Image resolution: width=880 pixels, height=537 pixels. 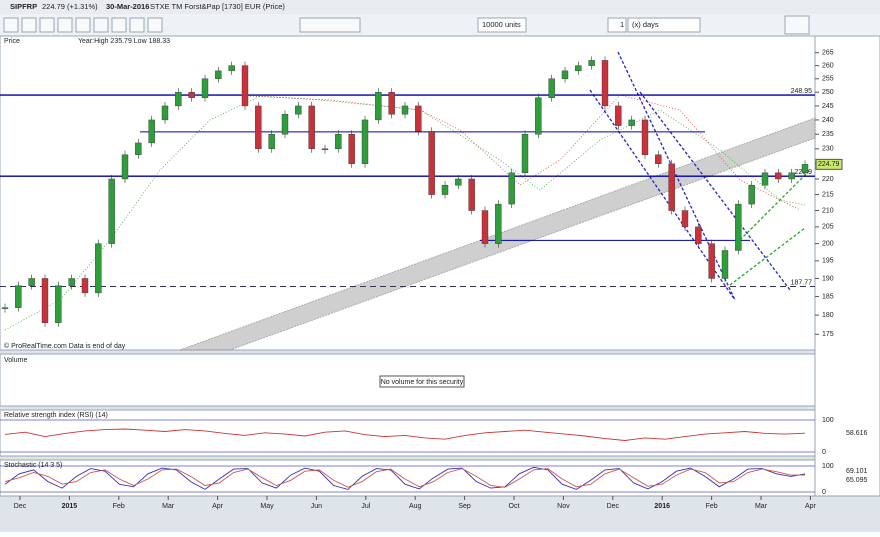 What do you see at coordinates (828, 334) in the screenshot?
I see `y-tick-label: 175` at bounding box center [828, 334].